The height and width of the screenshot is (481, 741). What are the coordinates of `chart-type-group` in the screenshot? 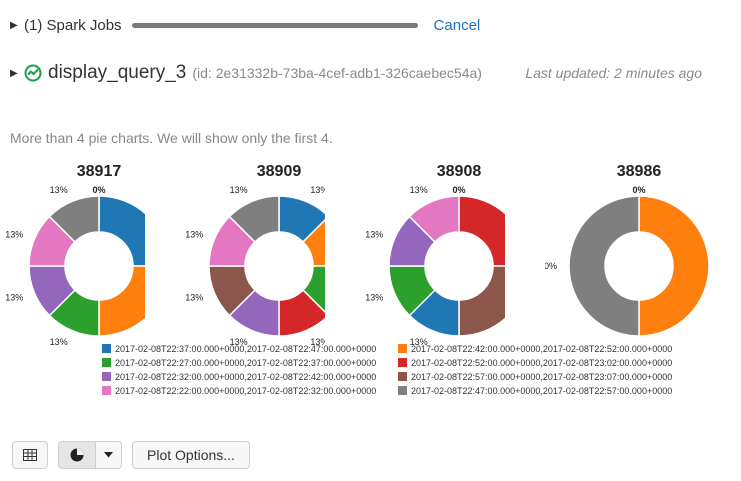 It's located at (90, 455).